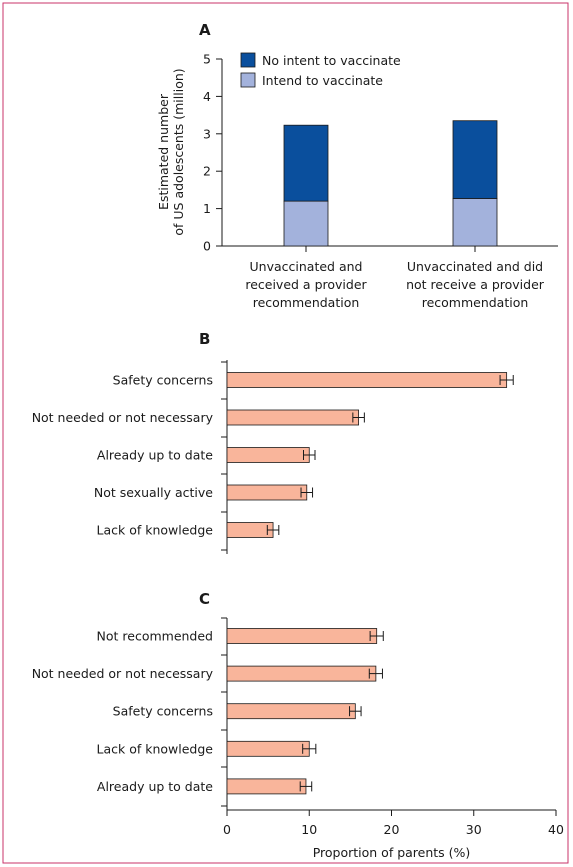 This screenshot has width=573, height=867. I want to click on x-axis-label: Proportion of parents (%), so click(392, 852).